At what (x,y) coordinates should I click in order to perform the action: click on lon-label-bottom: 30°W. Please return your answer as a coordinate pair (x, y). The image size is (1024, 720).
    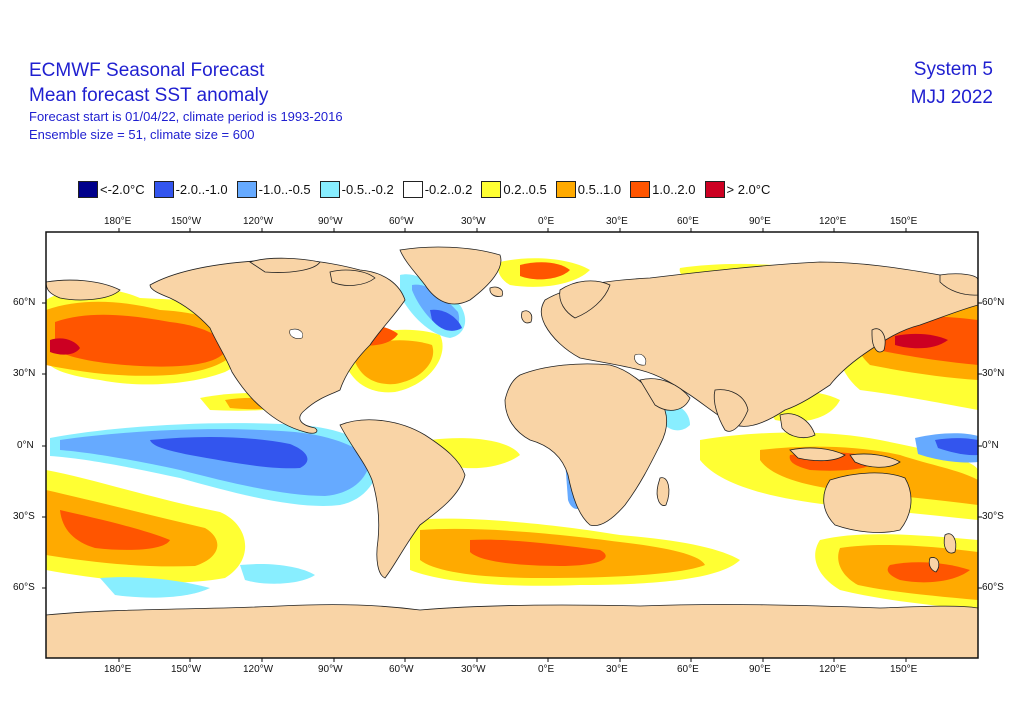
    Looking at the image, I should click on (473, 669).